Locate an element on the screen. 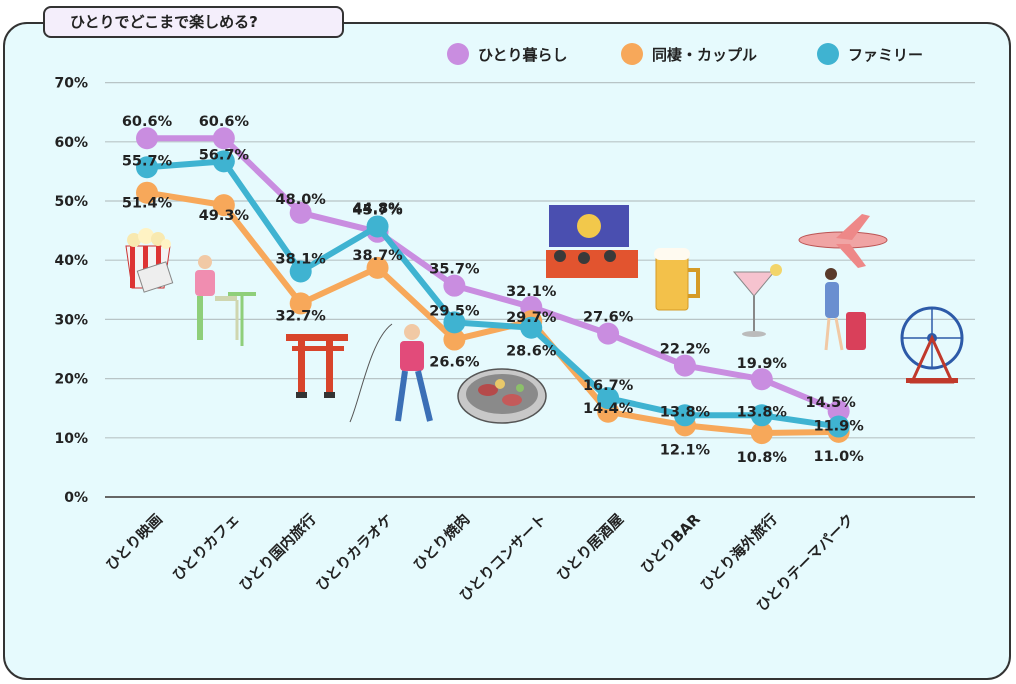 The width and height of the screenshot is (1016, 684). concert-illustration is located at coordinates (592, 241).